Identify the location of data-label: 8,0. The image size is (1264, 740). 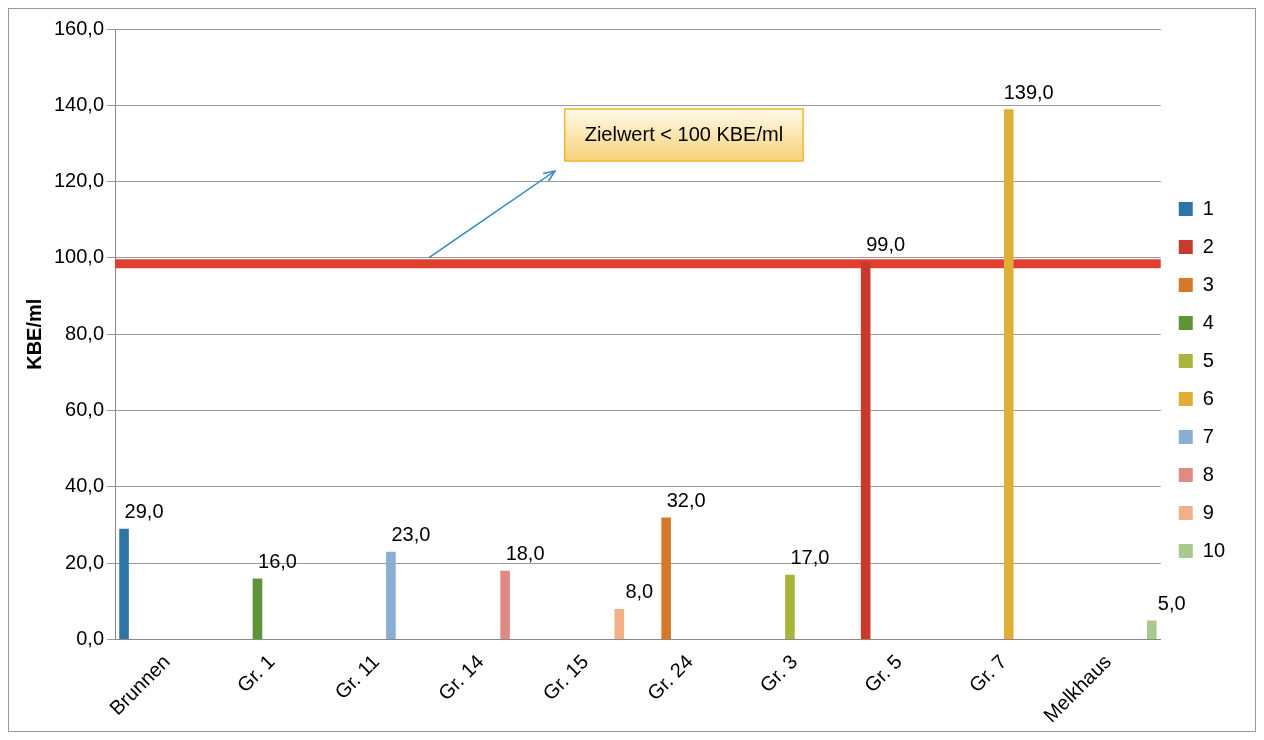
(639, 591).